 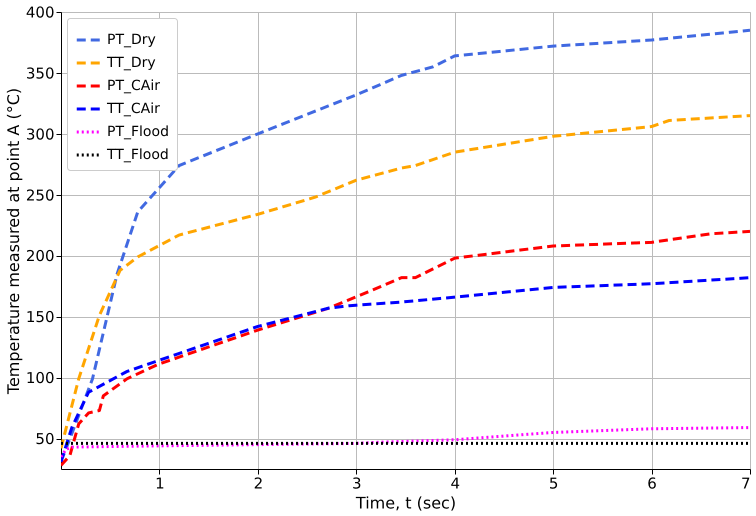 What do you see at coordinates (652, 483) in the screenshot?
I see `x-tick-label: 6` at bounding box center [652, 483].